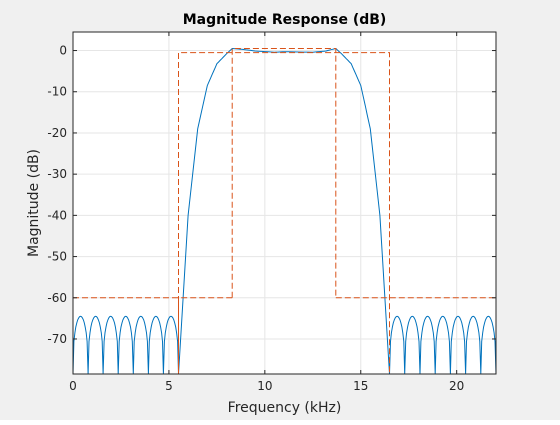 The height and width of the screenshot is (425, 560). What do you see at coordinates (57, 215) in the screenshot?
I see `y-tick-label: -40` at bounding box center [57, 215].